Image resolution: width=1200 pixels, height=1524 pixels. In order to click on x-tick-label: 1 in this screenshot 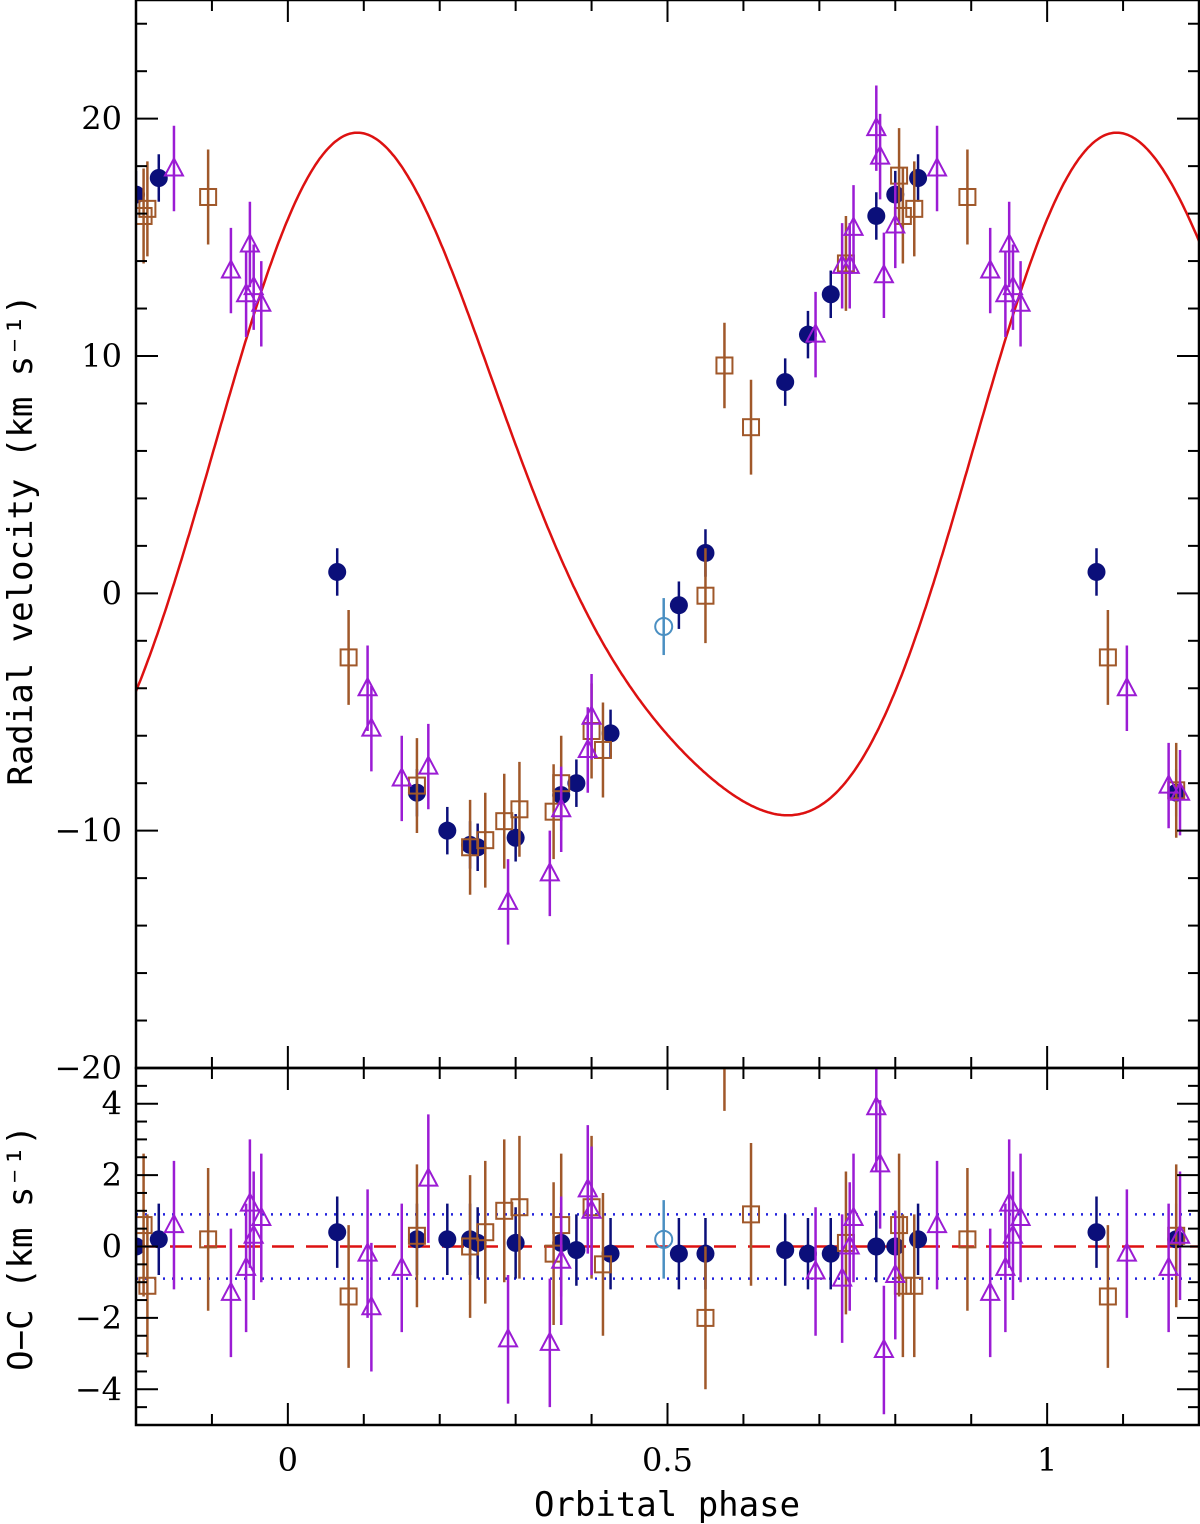, I will do `click(1047, 1460)`.